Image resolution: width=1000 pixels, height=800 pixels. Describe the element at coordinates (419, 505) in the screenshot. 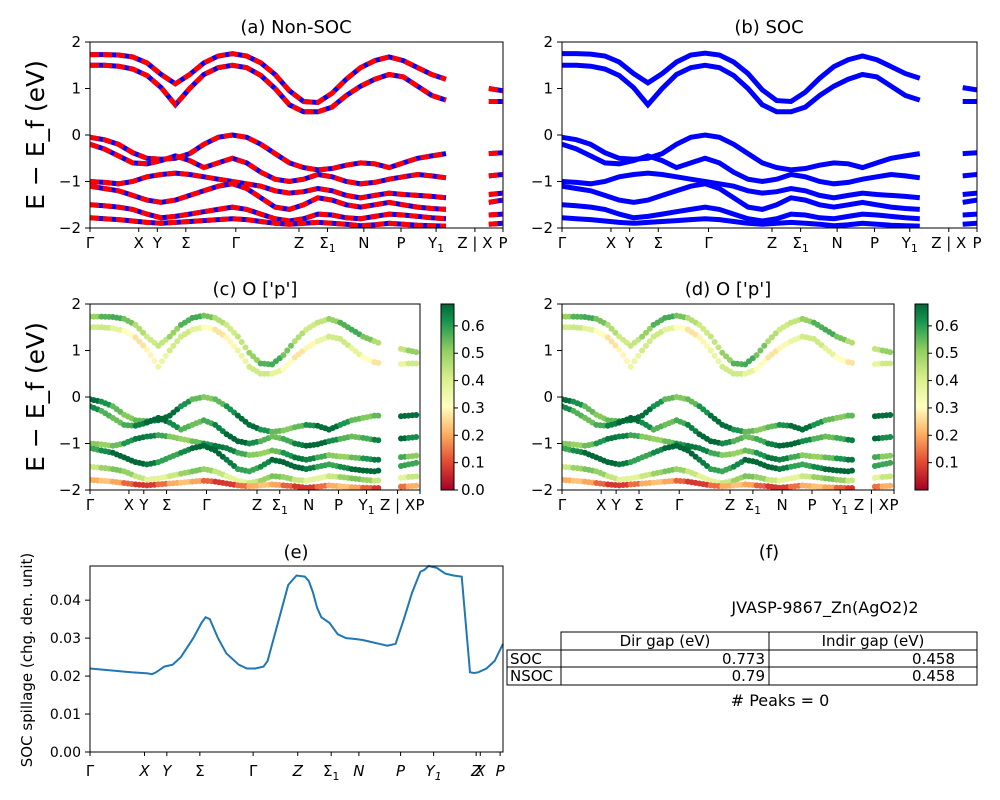

I see `x-tick-label-c: P` at that location.